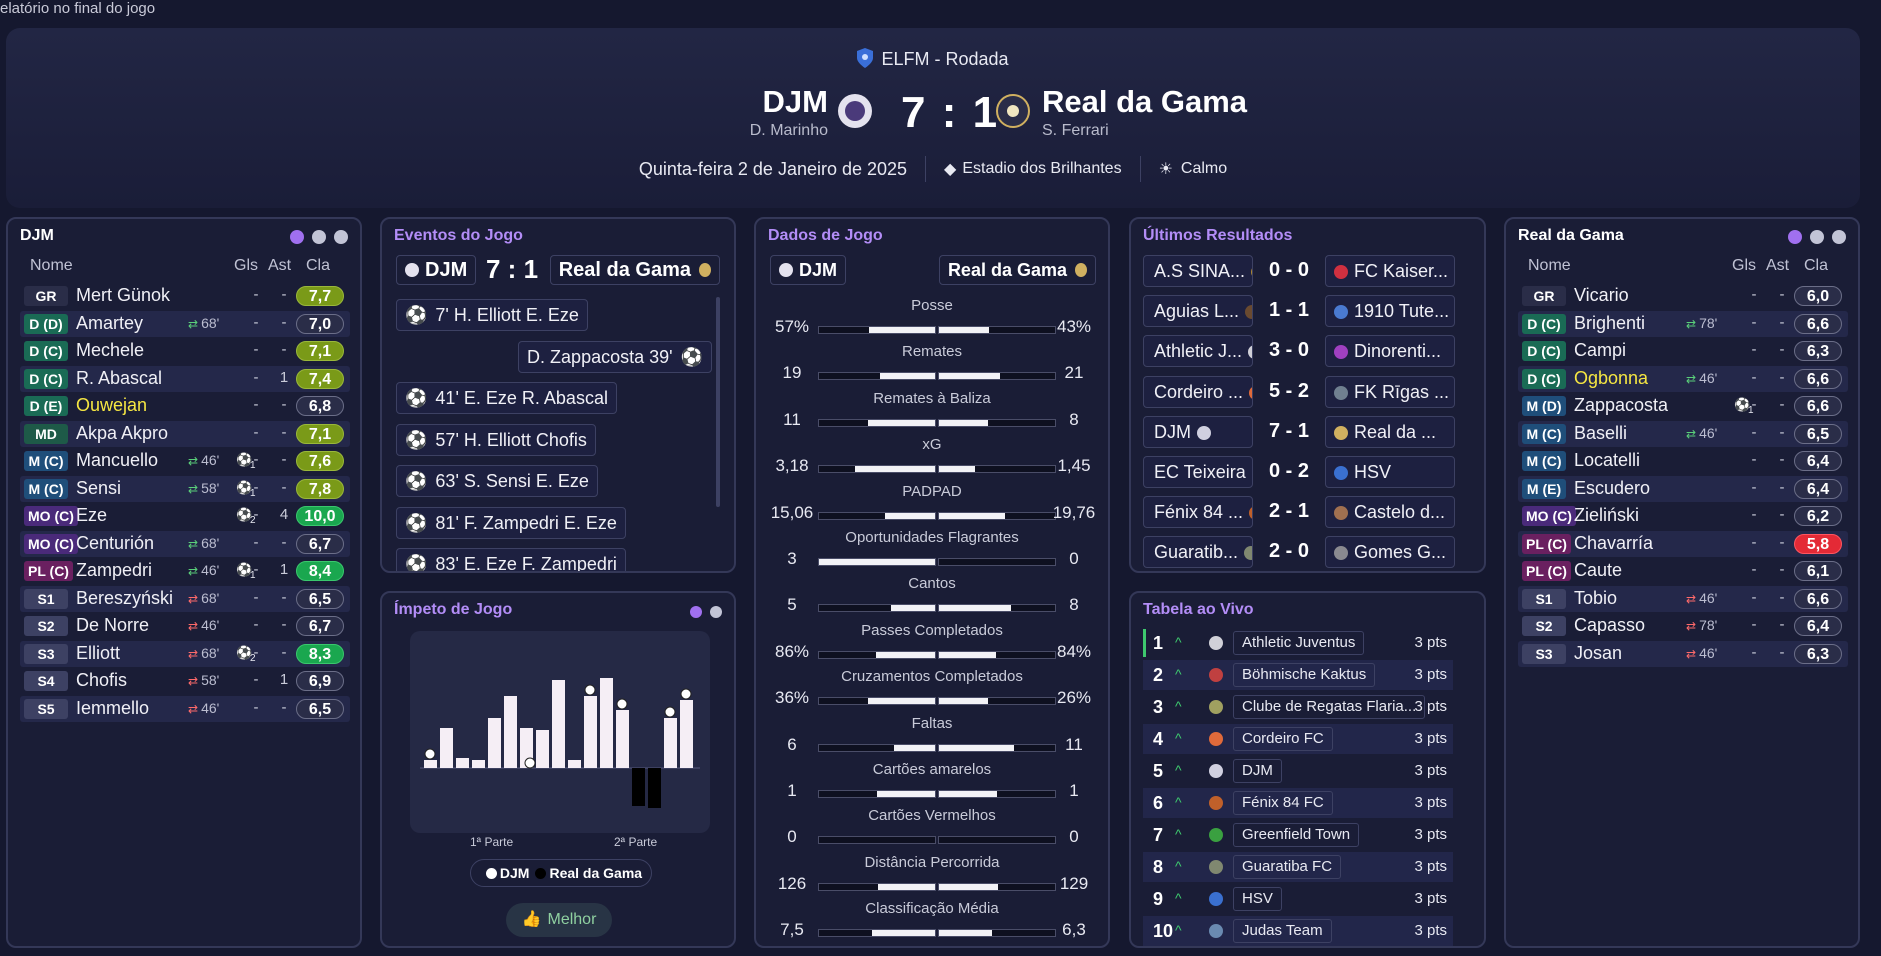 The width and height of the screenshot is (1881, 956). I want to click on table-team-name: Judas Team, so click(1282, 931).